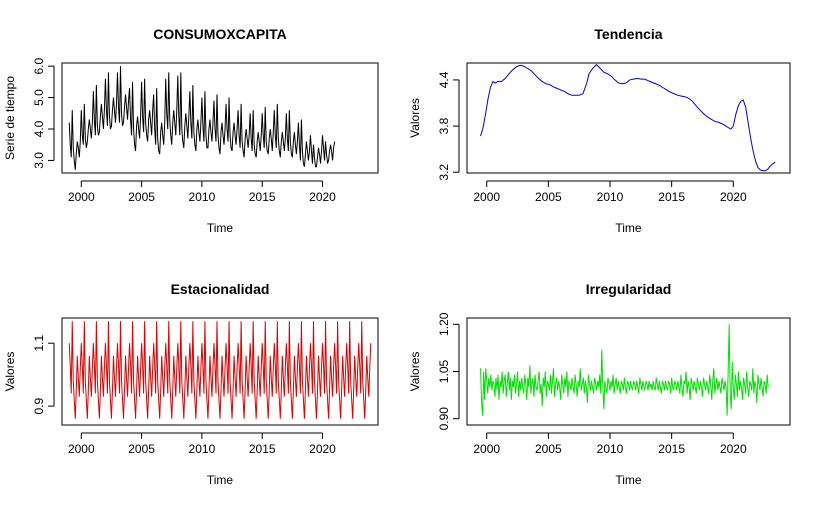 This screenshot has width=823, height=506. I want to click on y-tick-label: 1.20, so click(444, 324).